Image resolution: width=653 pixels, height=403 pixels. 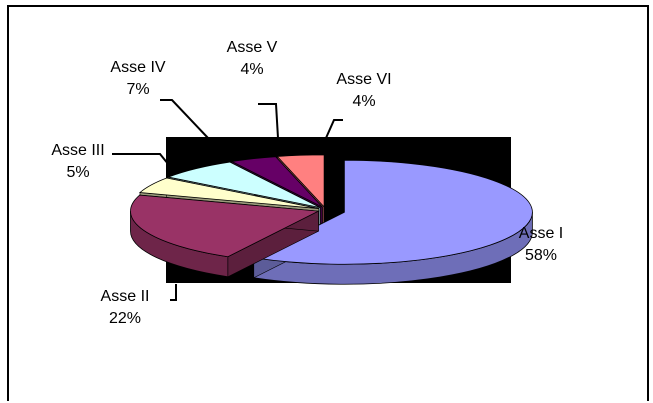 What do you see at coordinates (137, 89) in the screenshot?
I see `slice-percent-4: 7%` at bounding box center [137, 89].